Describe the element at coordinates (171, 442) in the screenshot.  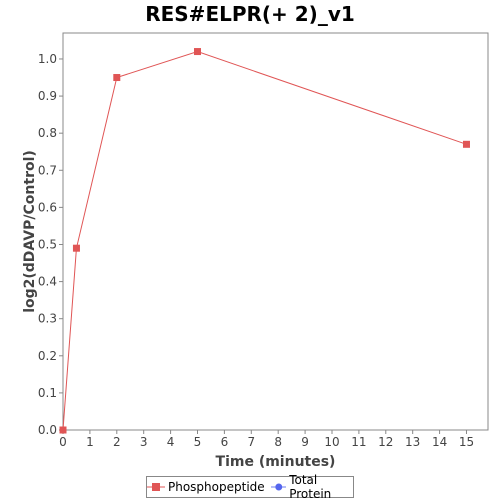
I see `x-tick-label: 4` at that location.